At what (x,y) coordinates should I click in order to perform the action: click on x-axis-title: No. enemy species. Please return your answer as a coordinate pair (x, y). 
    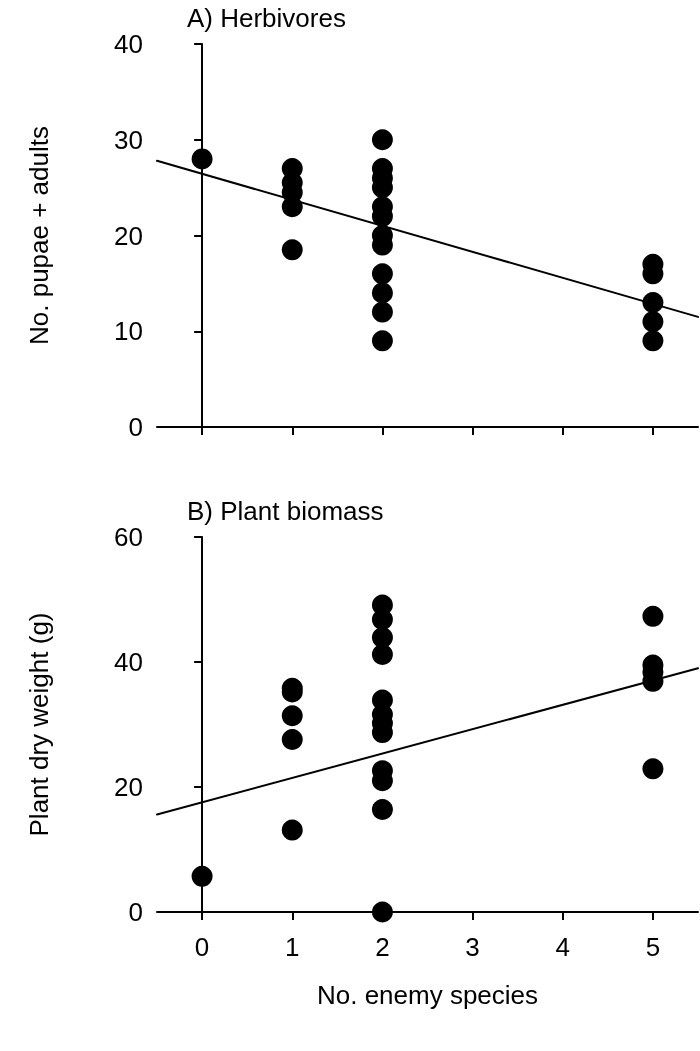
    Looking at the image, I should click on (427, 995).